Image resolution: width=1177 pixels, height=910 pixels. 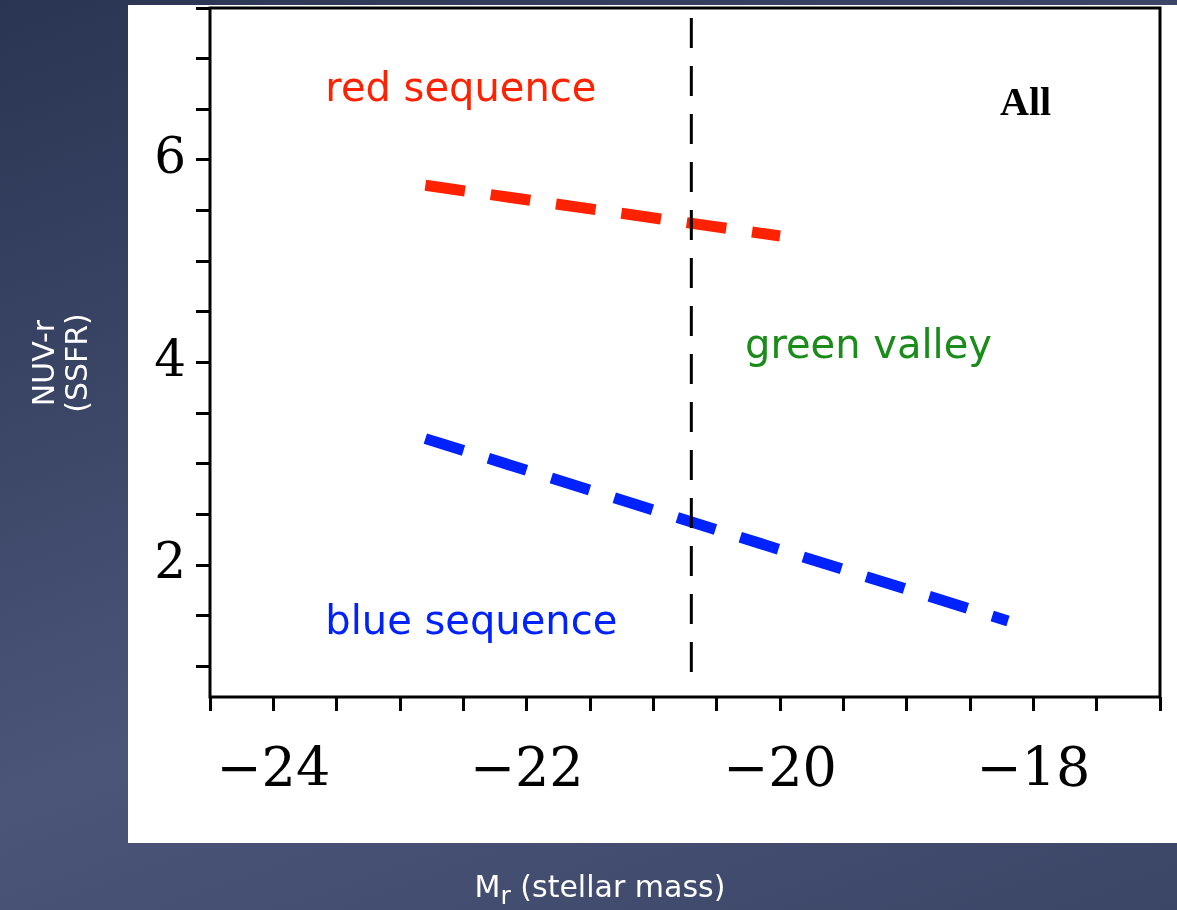 What do you see at coordinates (868, 344) in the screenshot?
I see `annotation: green valley` at bounding box center [868, 344].